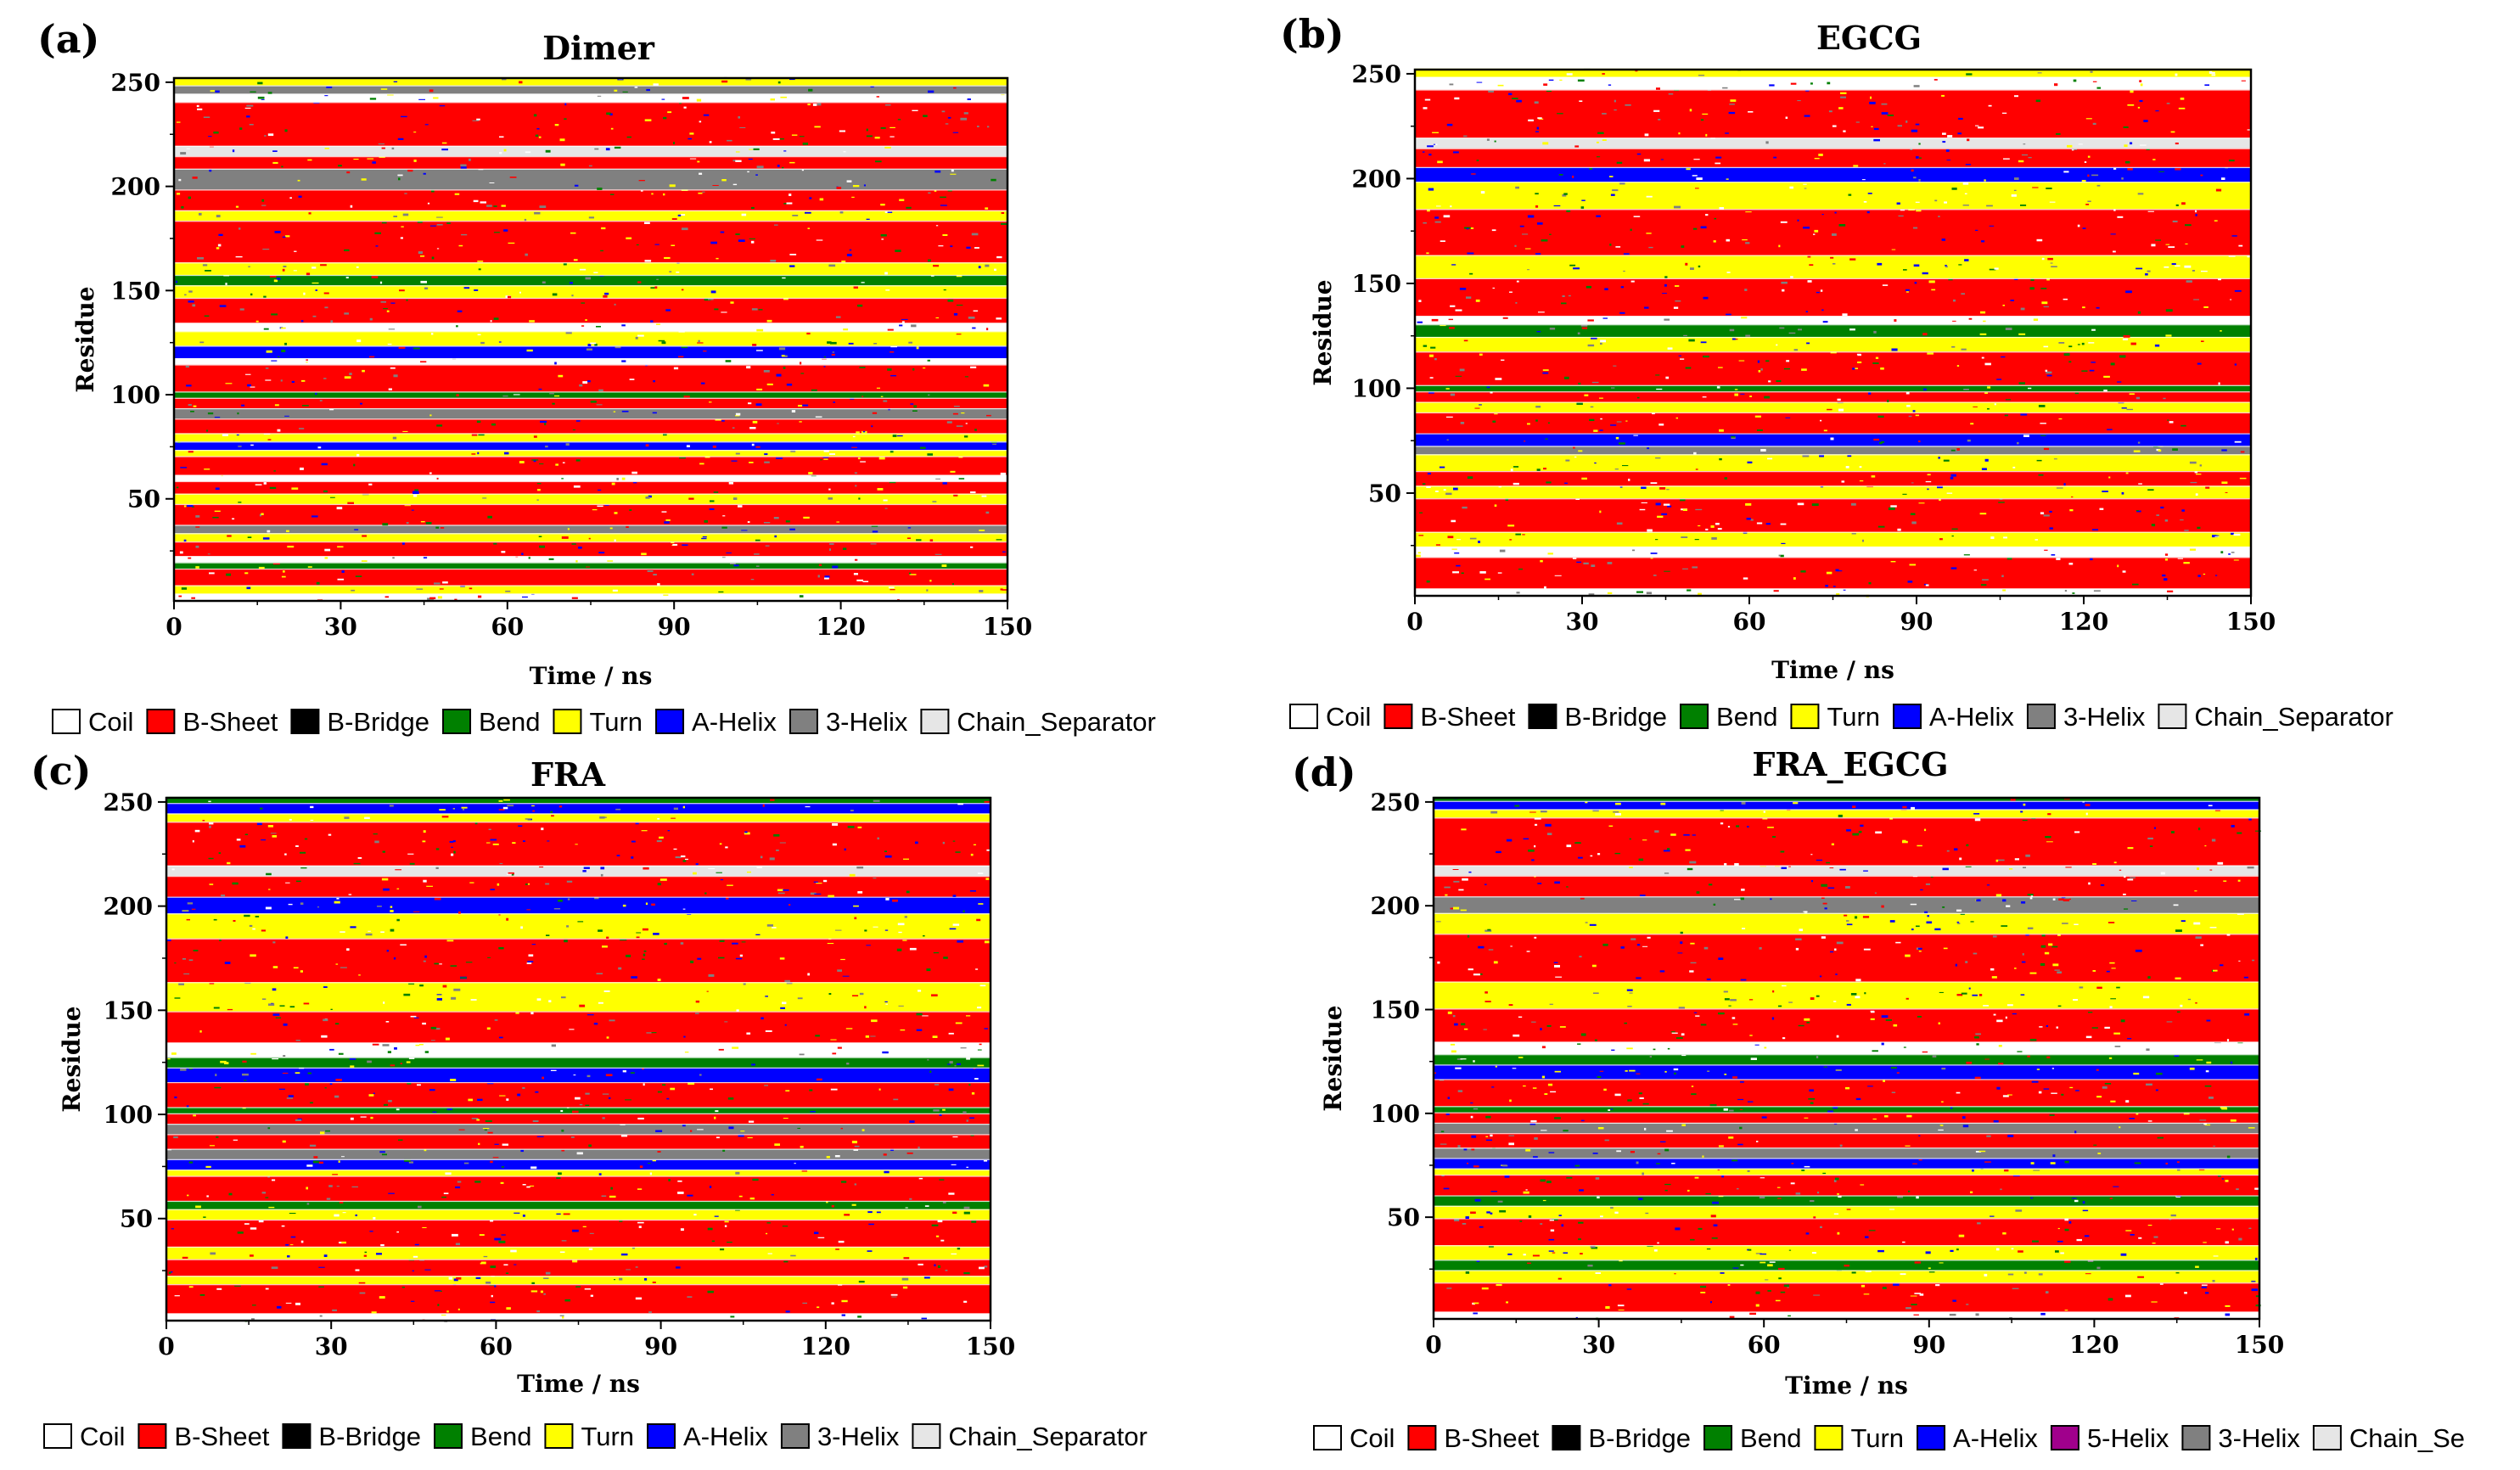 This screenshot has height=1470, width=2520. Describe the element at coordinates (72, 1059) in the screenshot. I see `y-axis-label: Residue` at that location.